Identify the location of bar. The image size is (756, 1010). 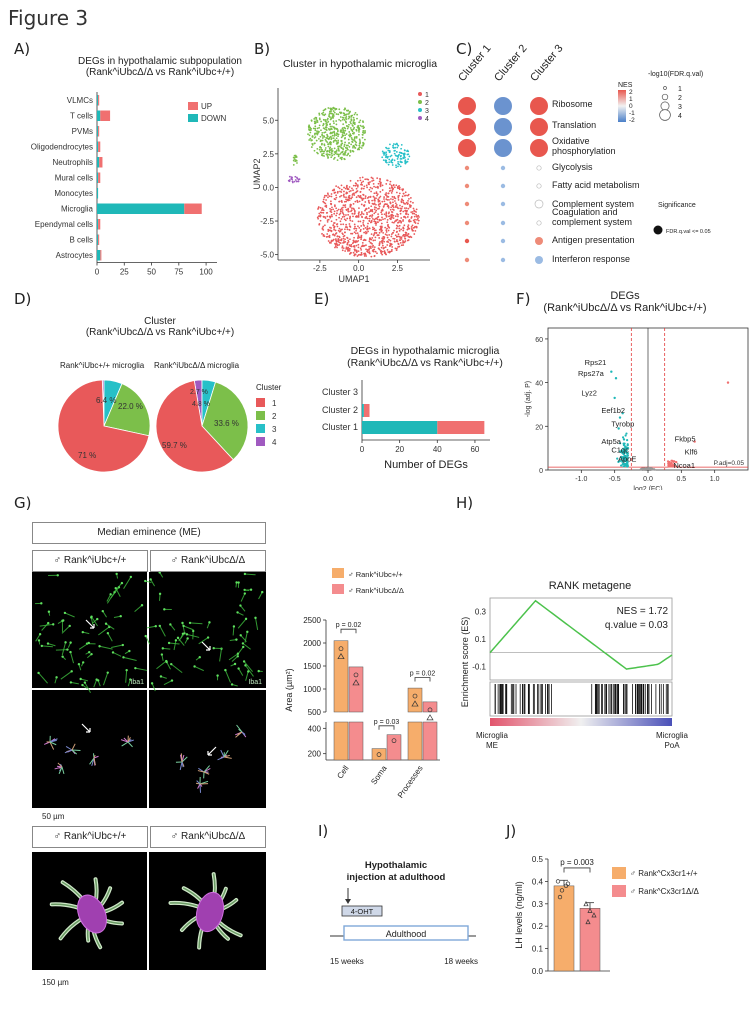
(564, 928).